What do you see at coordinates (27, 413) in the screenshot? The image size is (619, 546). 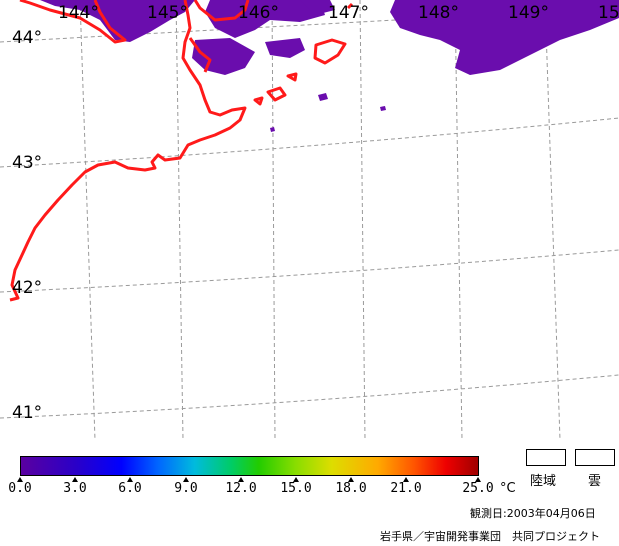 I see `lat-label-41: 41°` at bounding box center [27, 413].